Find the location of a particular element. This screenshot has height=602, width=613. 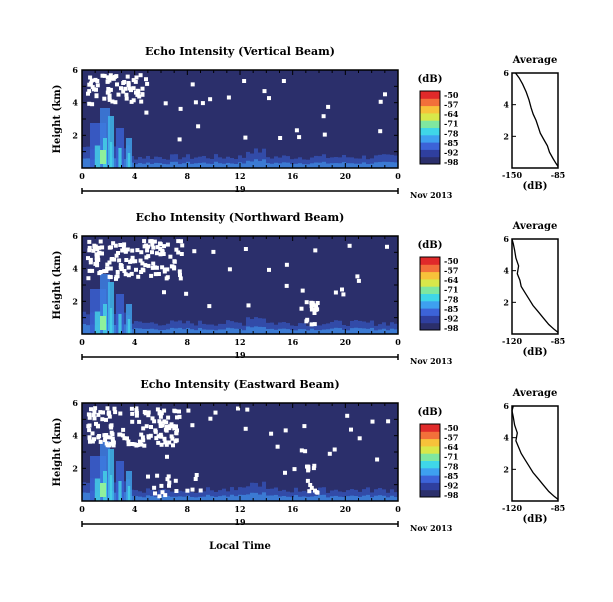

average-x-tick-label: -85 is located at coordinates (558, 341).